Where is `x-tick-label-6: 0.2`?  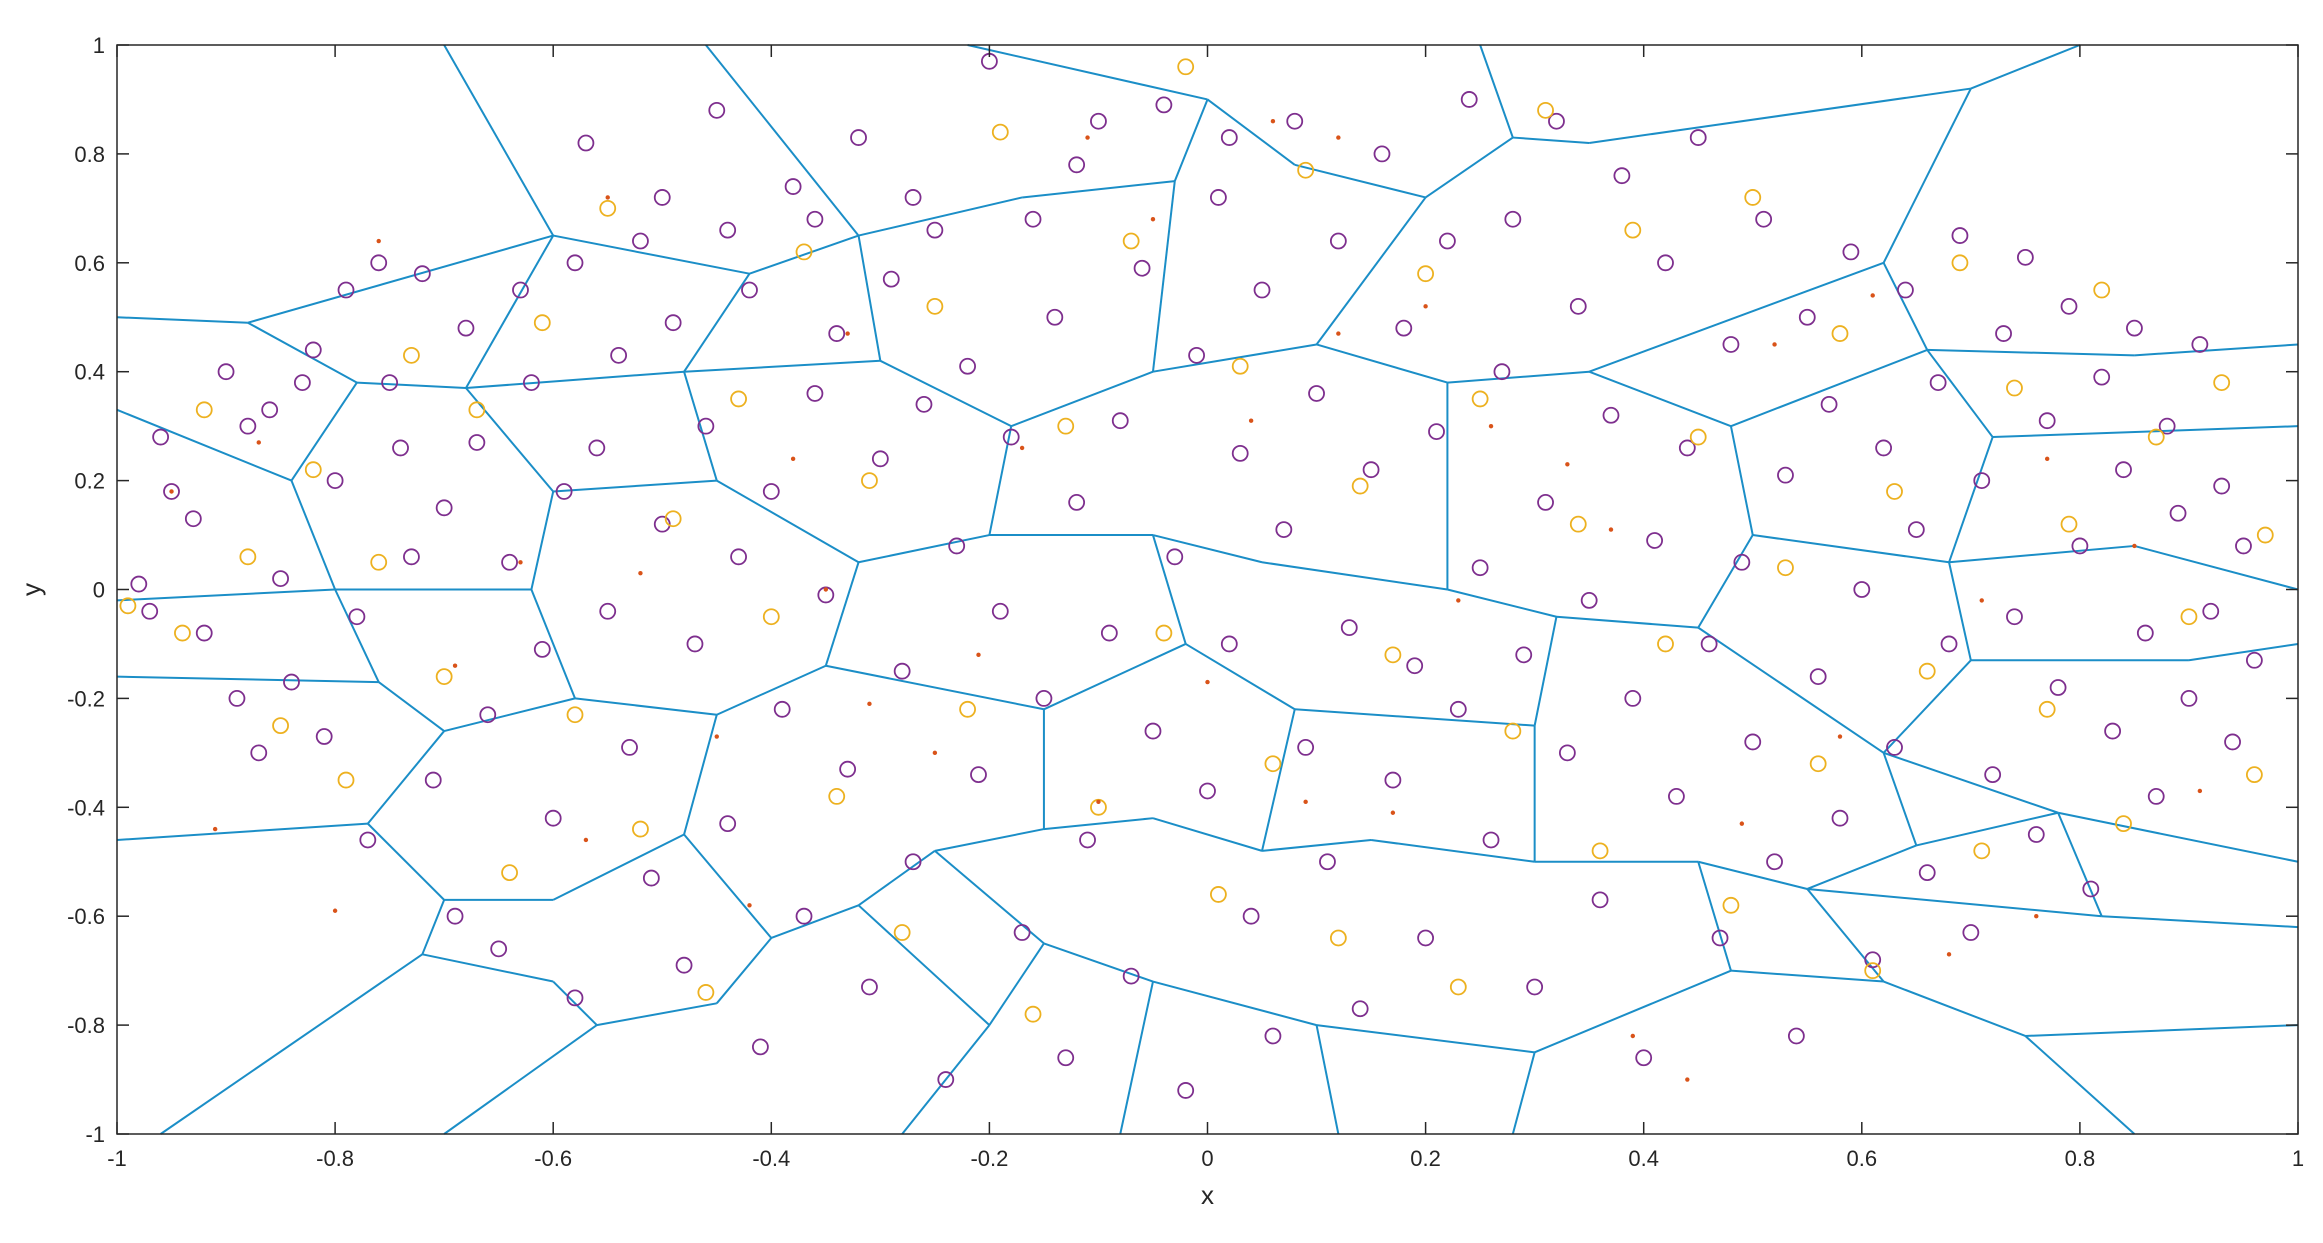
x-tick-label-6: 0.2 is located at coordinates (1425, 1158).